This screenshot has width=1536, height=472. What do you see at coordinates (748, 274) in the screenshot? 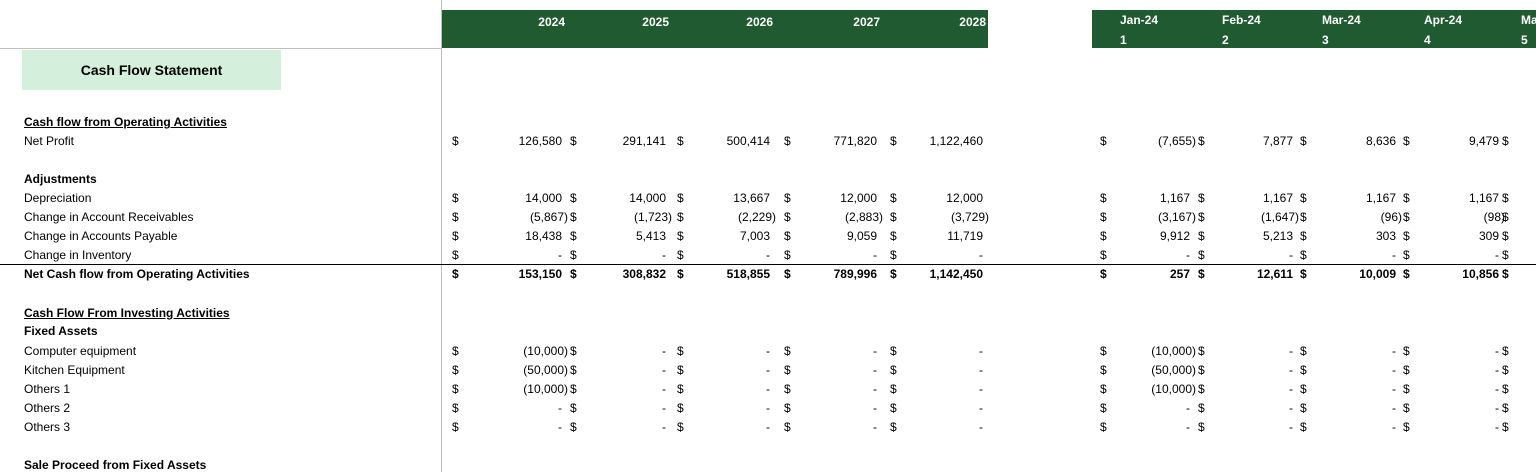
I see `year-value: 518,855` at bounding box center [748, 274].